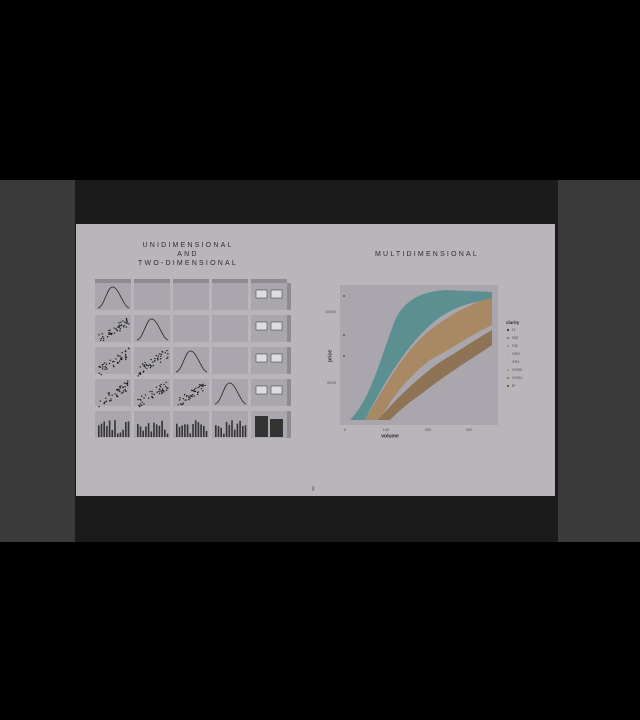  I want to click on legend-label: SI2, so click(515, 337).